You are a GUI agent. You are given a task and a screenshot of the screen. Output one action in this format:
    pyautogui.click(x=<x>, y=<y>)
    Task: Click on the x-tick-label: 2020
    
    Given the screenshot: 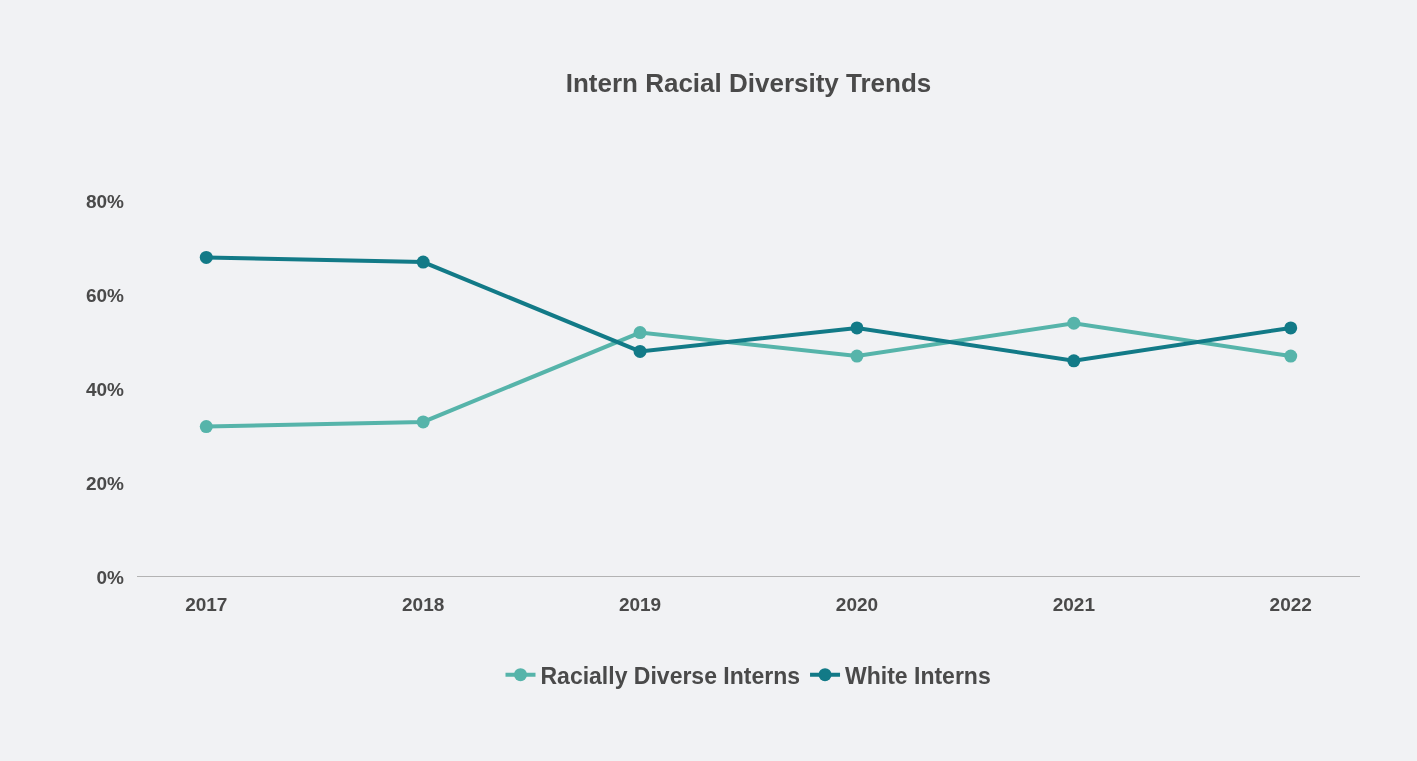 What is the action you would take?
    pyautogui.click(x=857, y=604)
    